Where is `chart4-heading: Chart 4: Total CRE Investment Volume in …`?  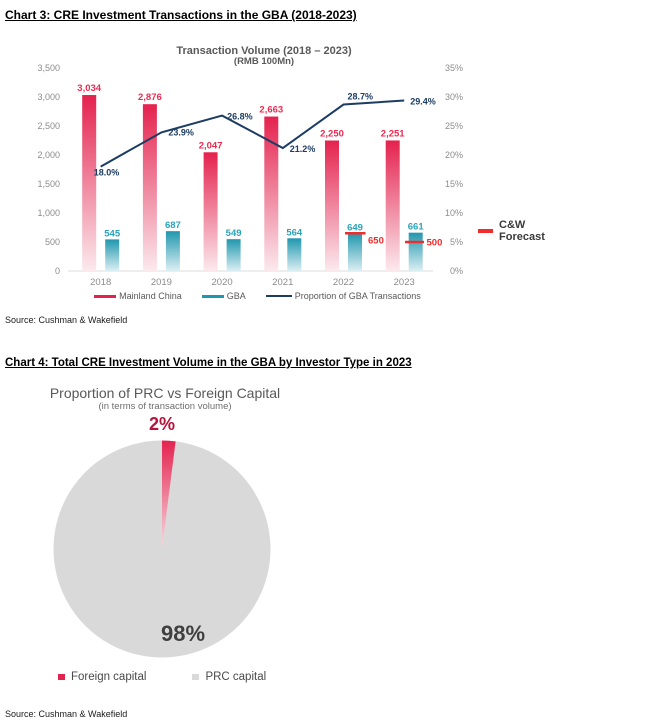
chart4-heading: Chart 4: Total CRE Investment Volume in … is located at coordinates (208, 363).